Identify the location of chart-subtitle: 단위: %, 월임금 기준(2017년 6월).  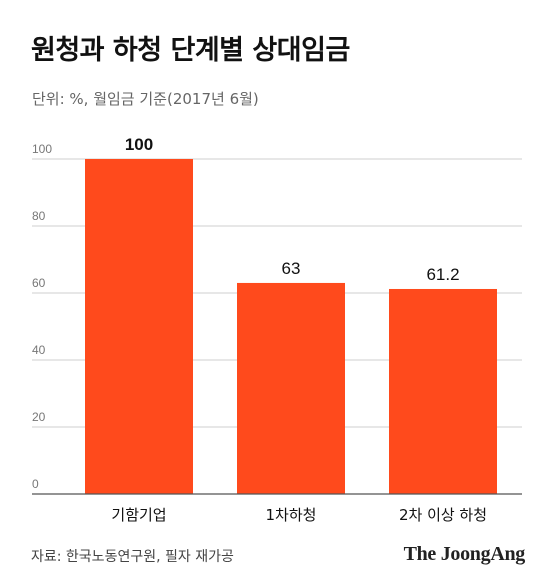
(145, 99).